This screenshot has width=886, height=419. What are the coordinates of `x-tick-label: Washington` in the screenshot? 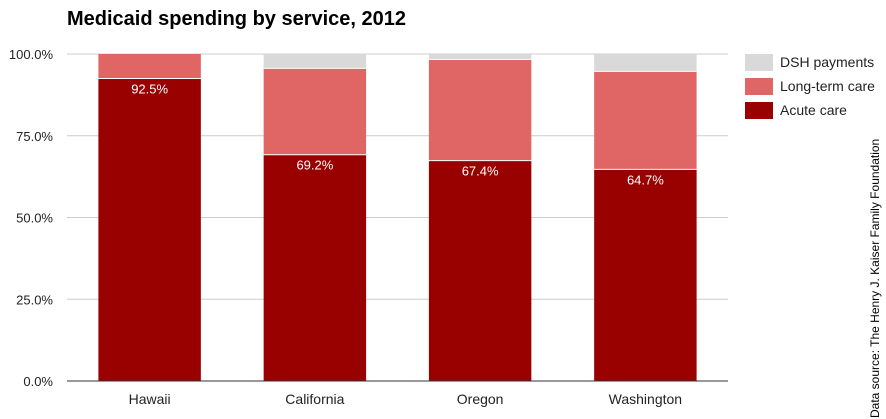 It's located at (645, 399).